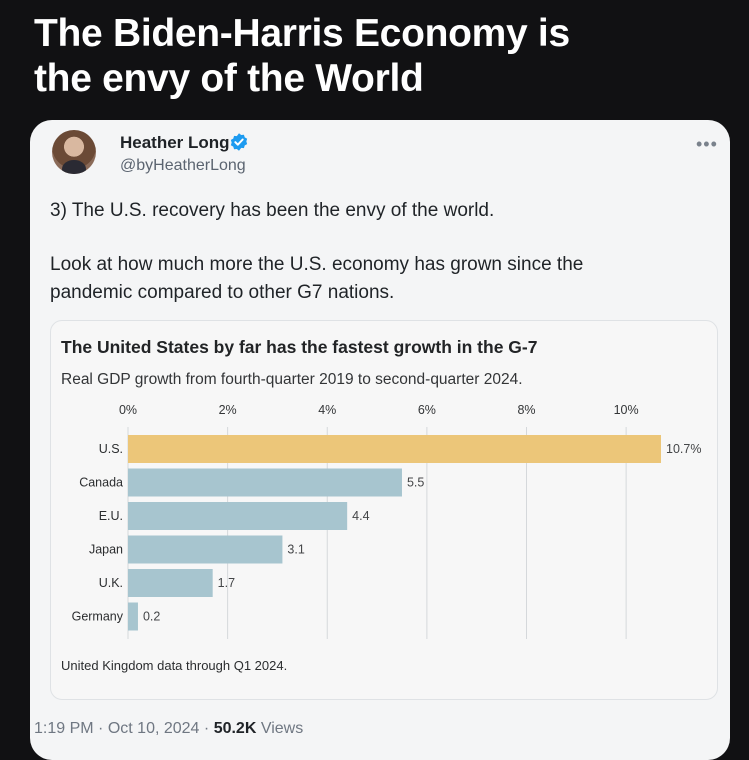 The image size is (749, 760). Describe the element at coordinates (106, 550) in the screenshot. I see `category-label: Japan` at that location.